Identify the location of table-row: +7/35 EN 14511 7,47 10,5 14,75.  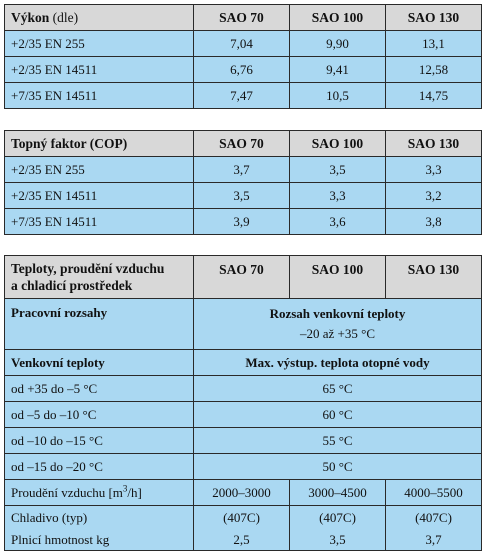
(243, 95).